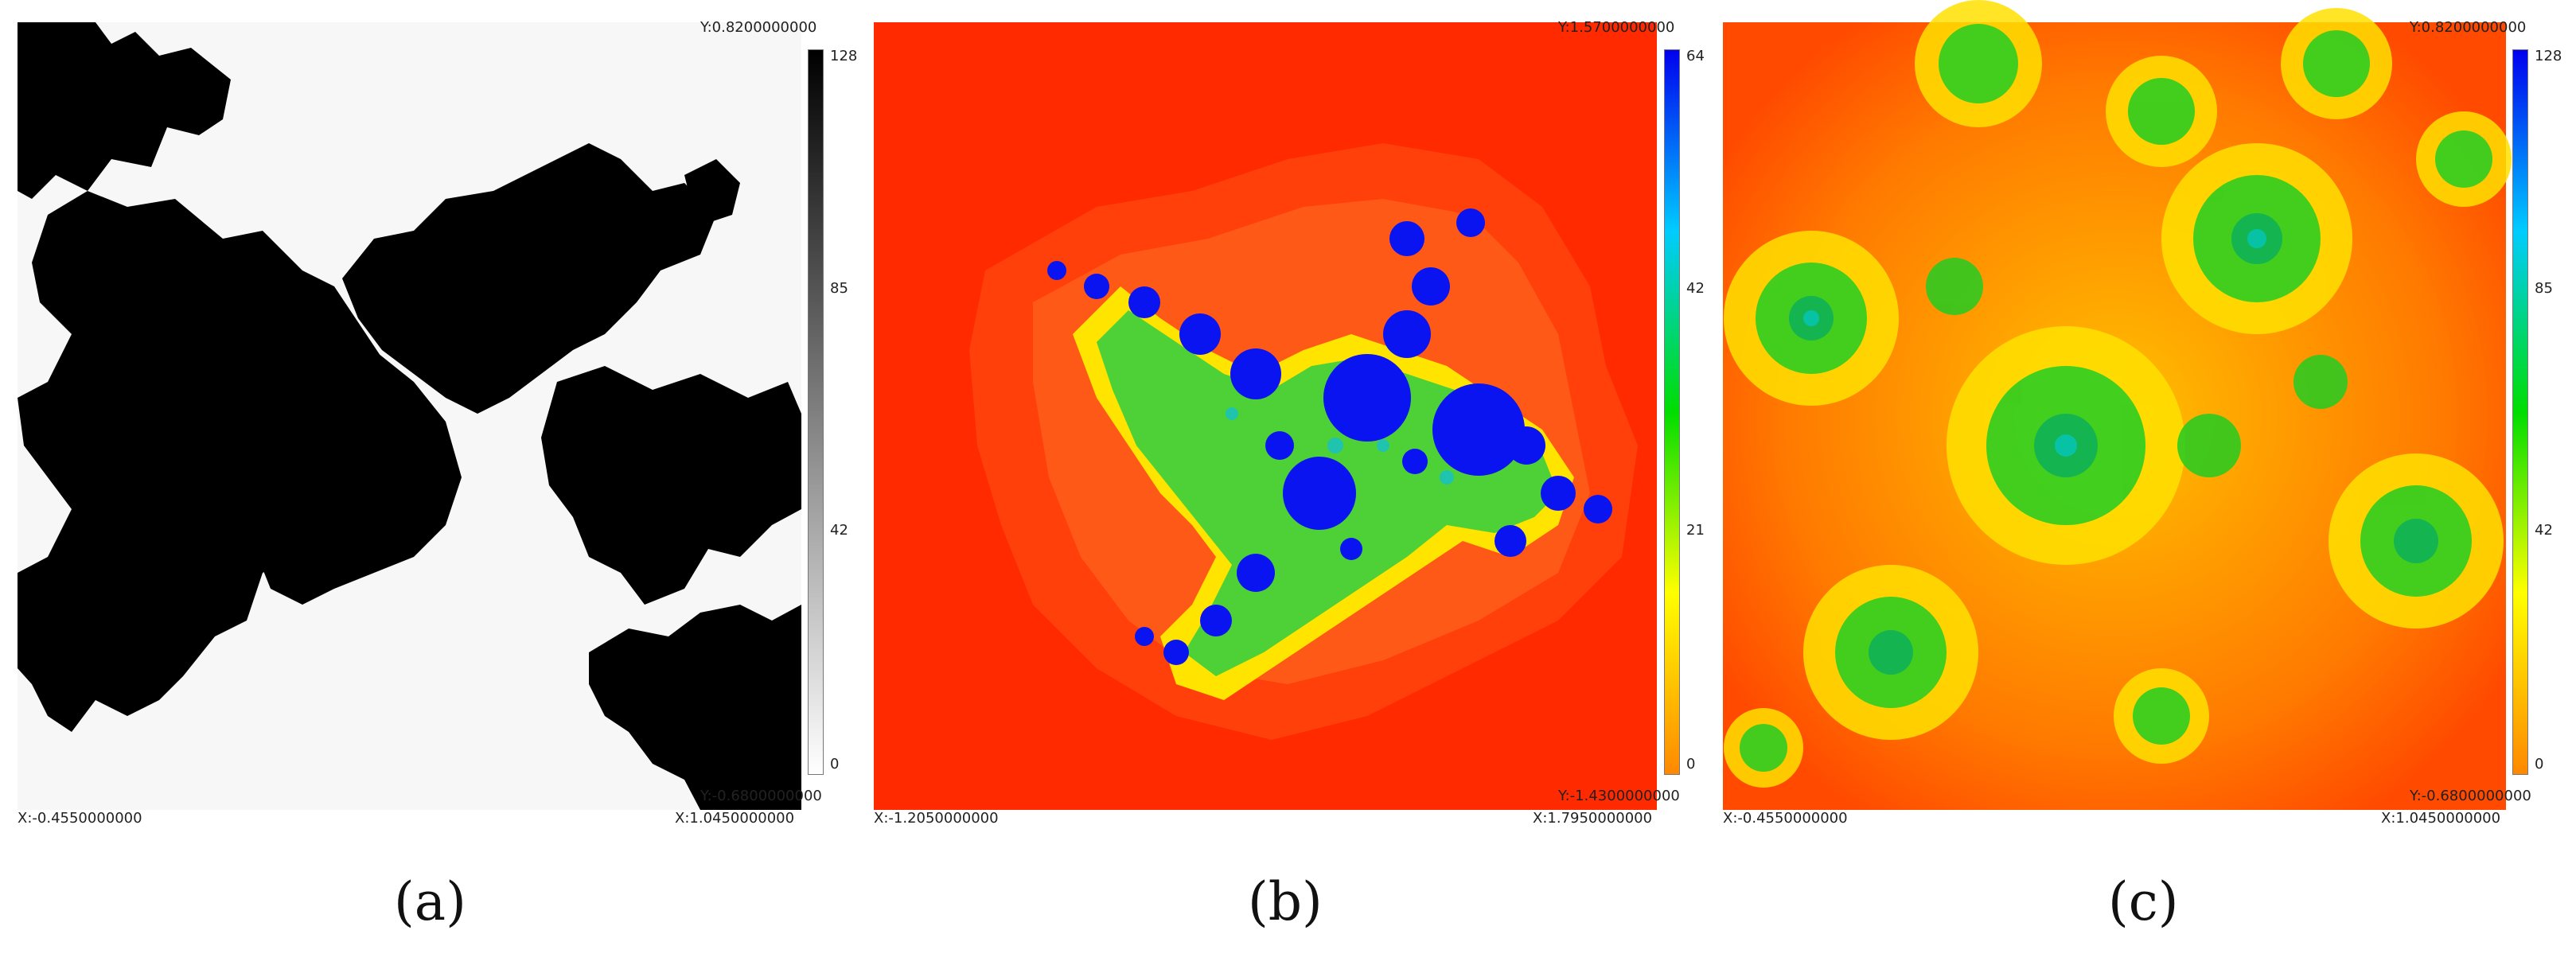 This screenshot has height=969, width=2576. I want to click on y-max-label-a: Y:0.8200000000, so click(758, 28).